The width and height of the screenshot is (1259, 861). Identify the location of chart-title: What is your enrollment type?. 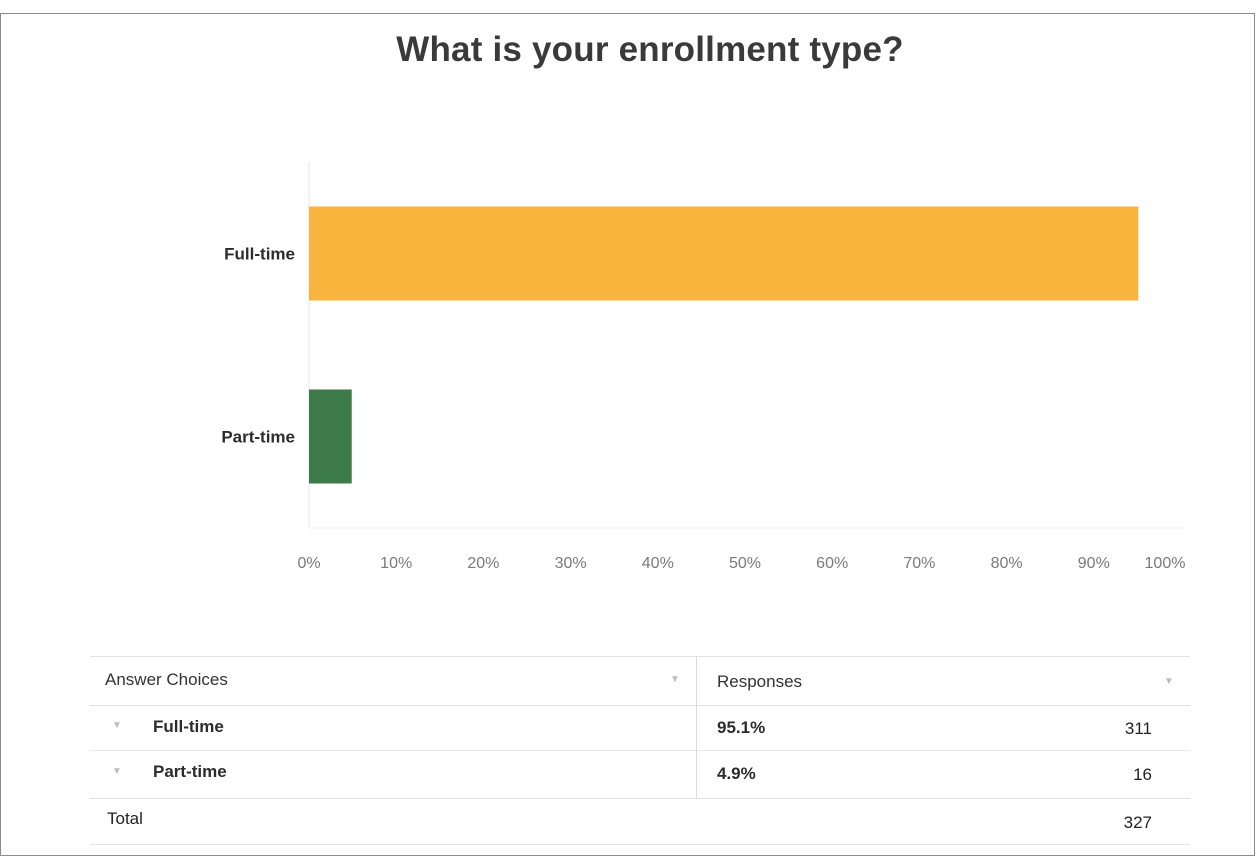
(650, 49).